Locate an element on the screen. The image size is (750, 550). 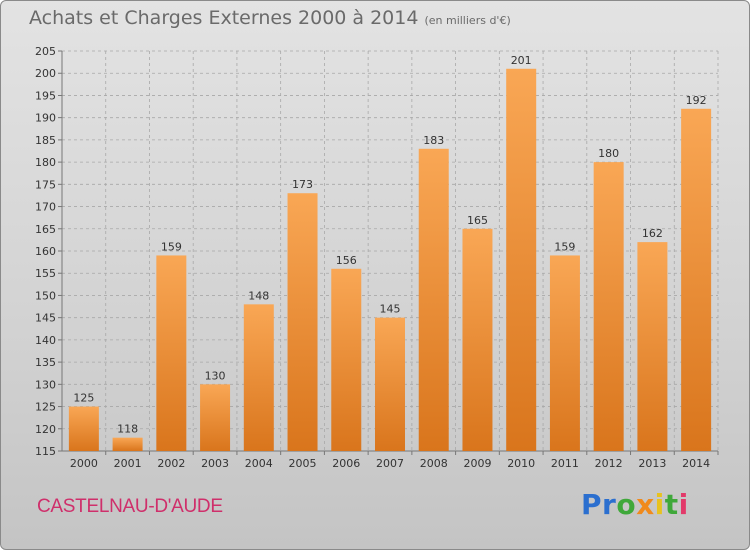
bar-2003 is located at coordinates (215, 417).